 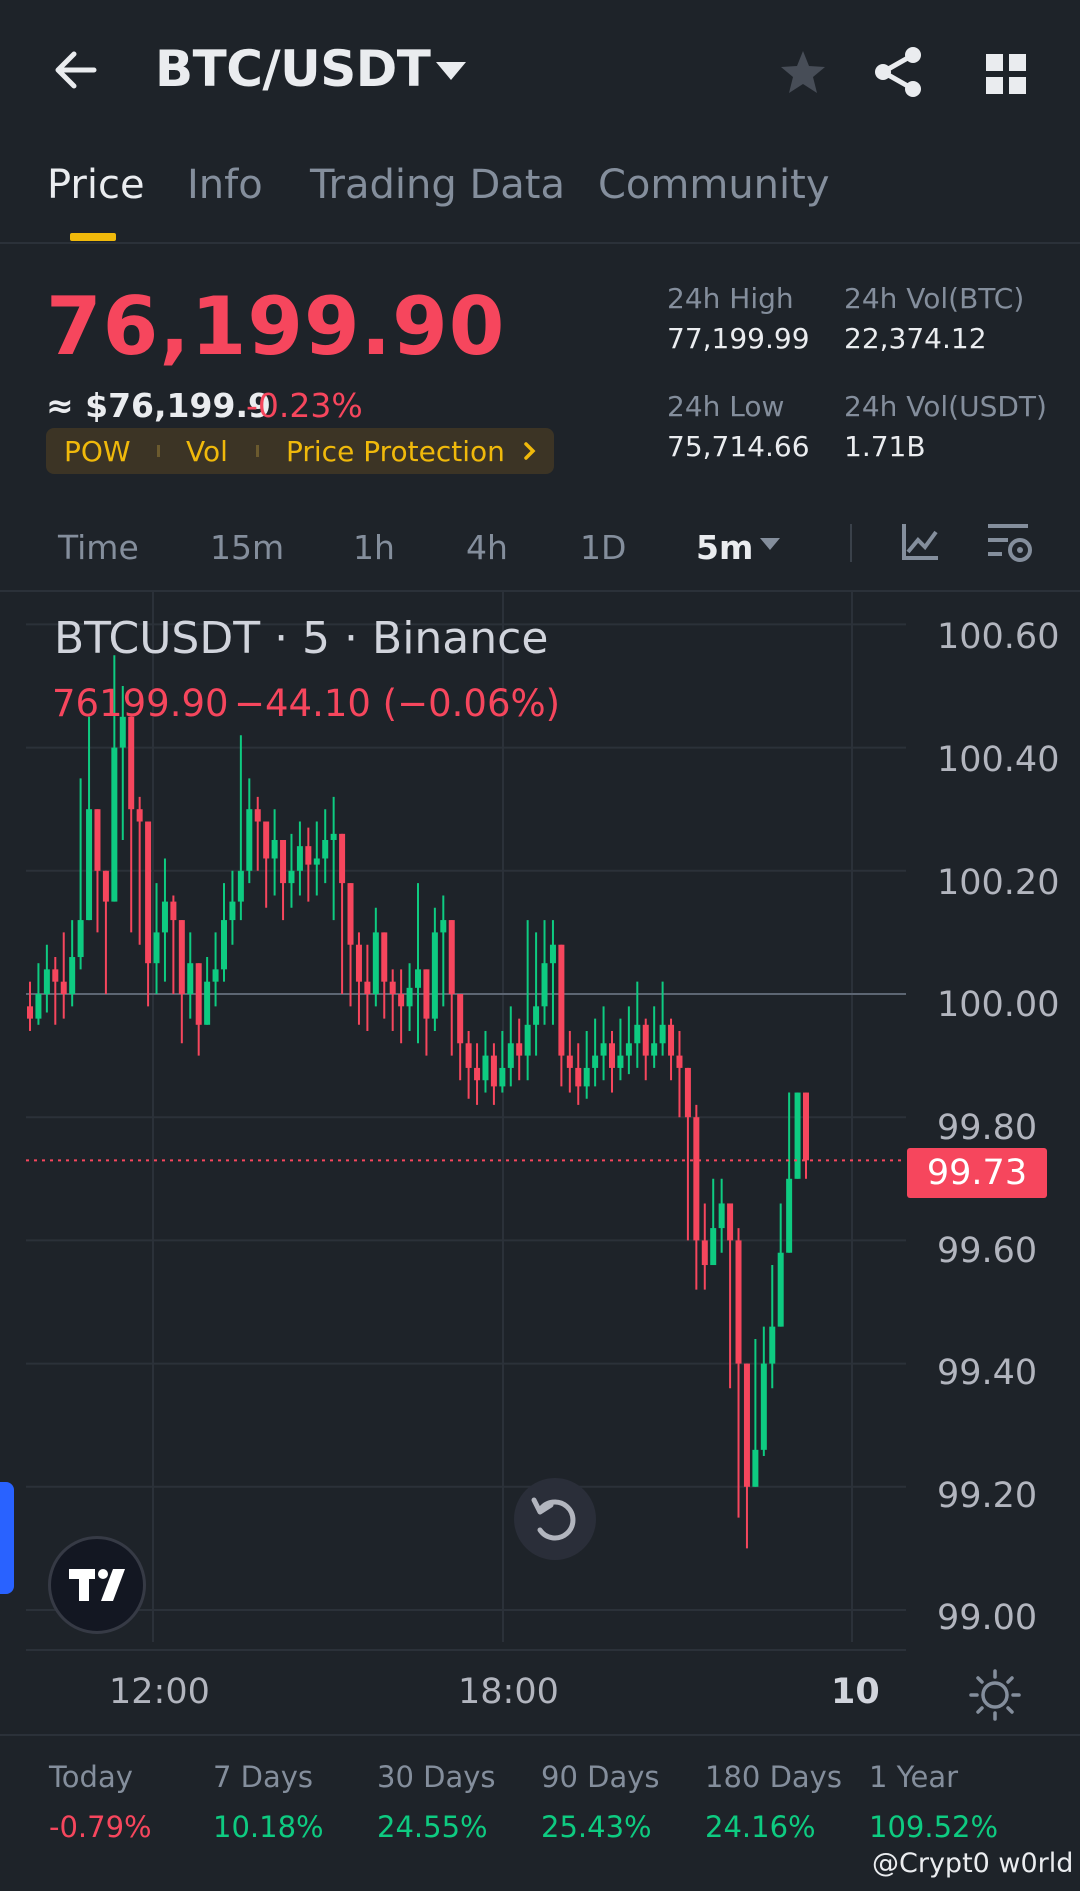 I want to click on x-tick: 10, so click(x=855, y=1692).